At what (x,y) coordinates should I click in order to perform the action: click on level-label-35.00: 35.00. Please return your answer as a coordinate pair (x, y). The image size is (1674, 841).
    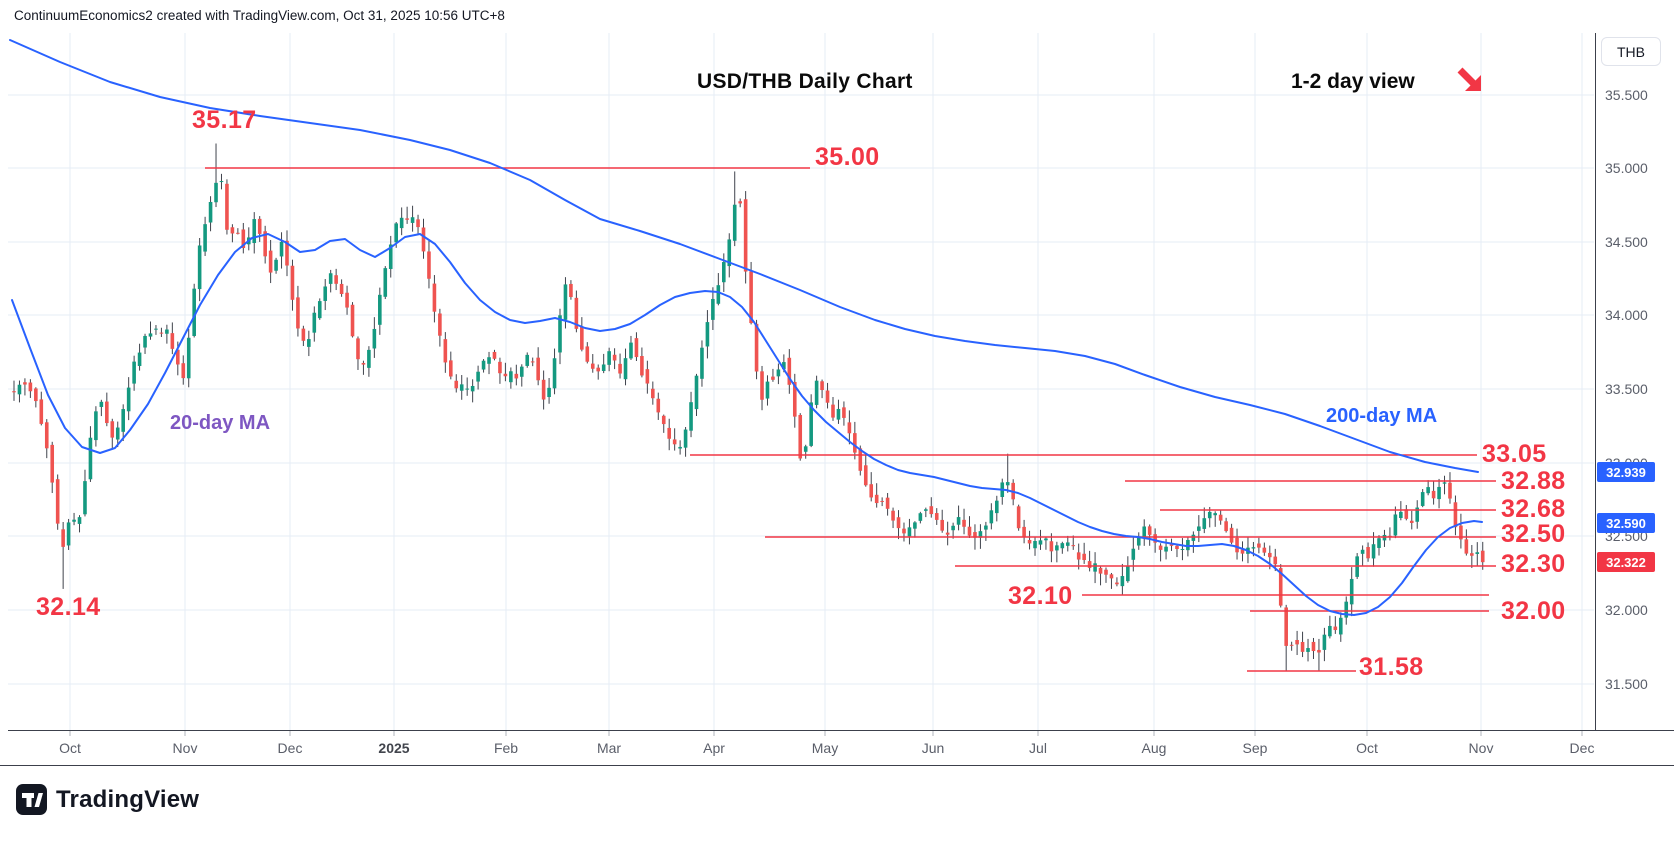
    Looking at the image, I should click on (847, 157).